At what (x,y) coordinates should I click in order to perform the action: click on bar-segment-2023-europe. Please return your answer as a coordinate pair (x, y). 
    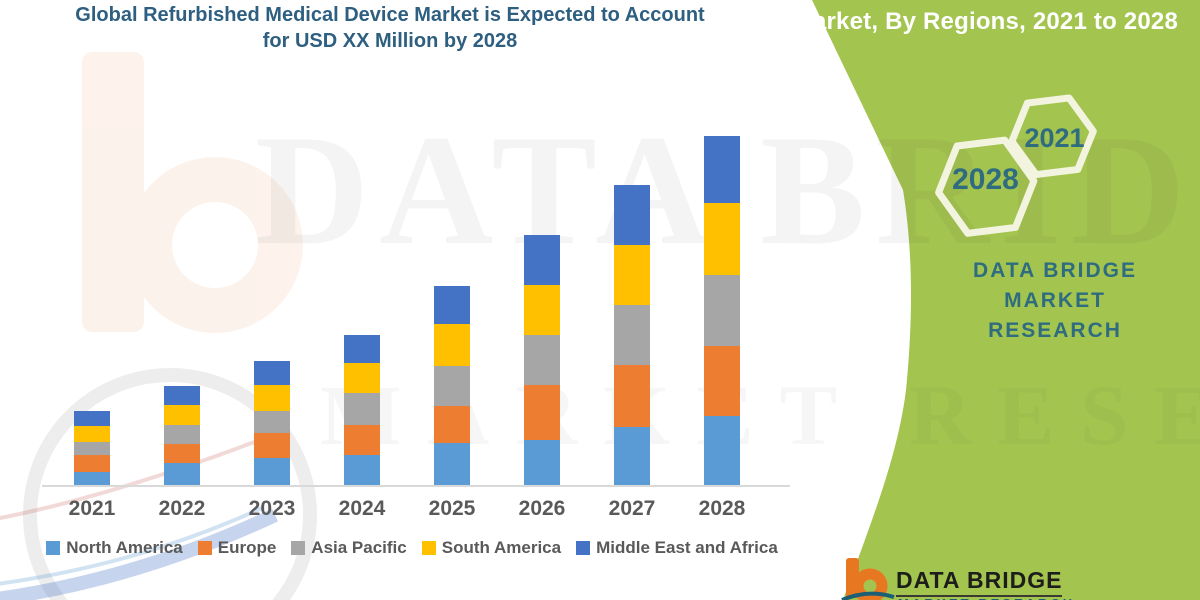
    Looking at the image, I should click on (272, 445).